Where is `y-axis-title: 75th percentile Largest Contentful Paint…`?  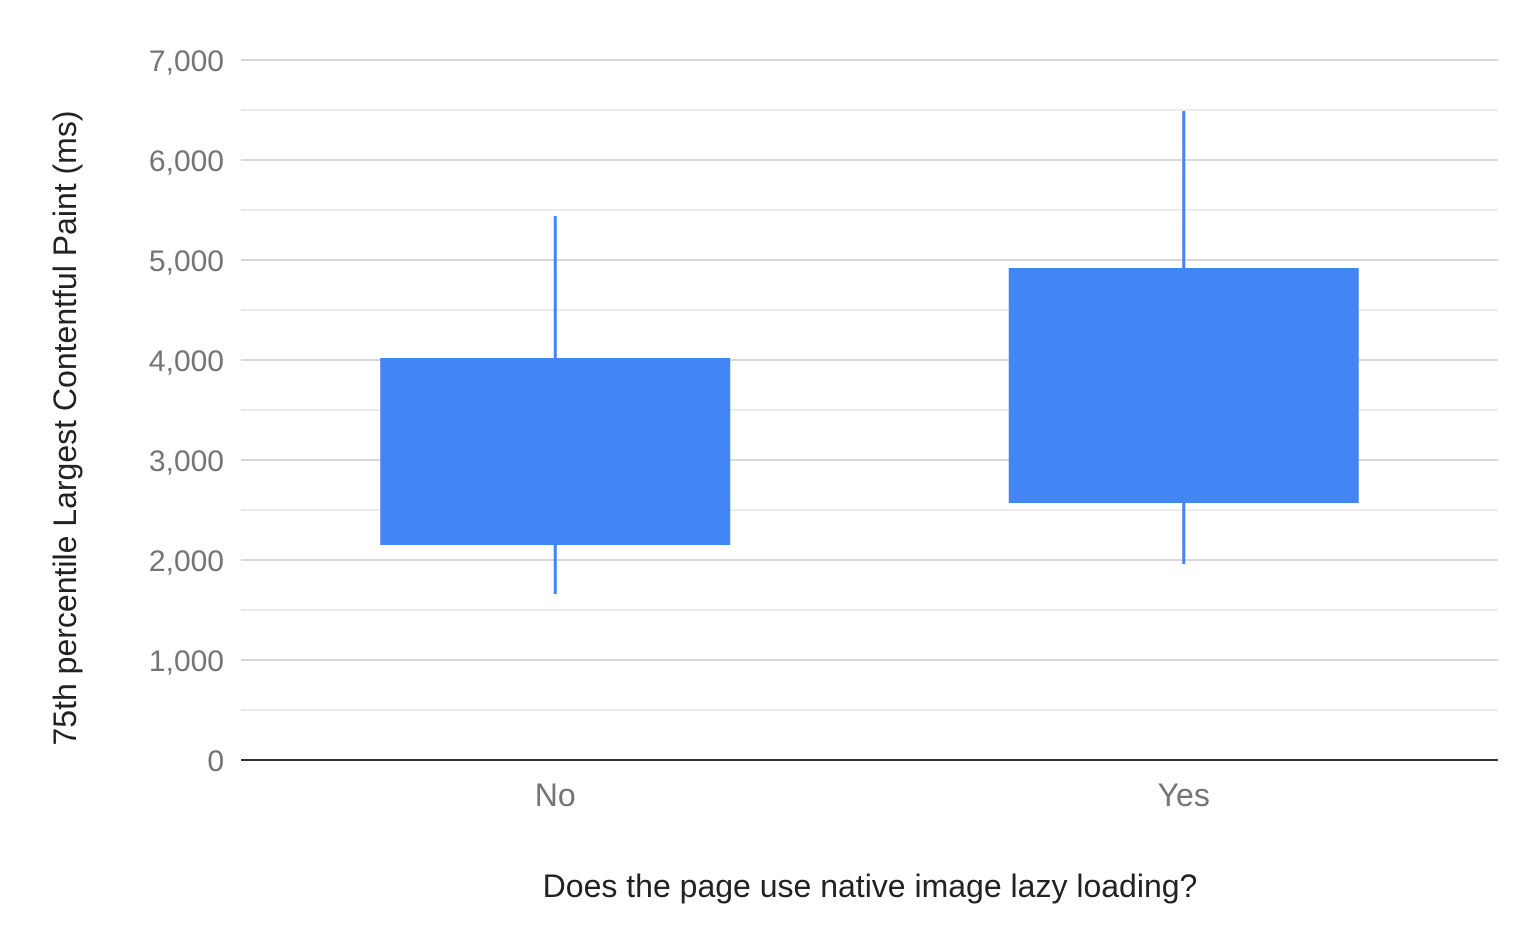
y-axis-title: 75th percentile Largest Contentful Paint… is located at coordinates (65, 428).